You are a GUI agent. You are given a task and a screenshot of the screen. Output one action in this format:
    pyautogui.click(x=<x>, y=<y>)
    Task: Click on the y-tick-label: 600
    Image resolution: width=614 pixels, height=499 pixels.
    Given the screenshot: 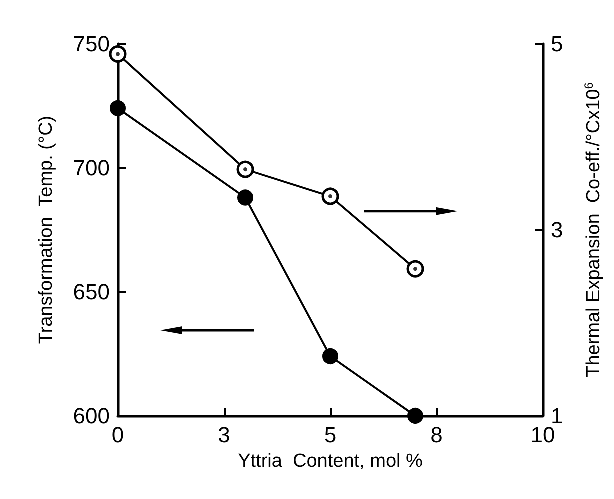 What is the action you would take?
    pyautogui.click(x=91, y=416)
    